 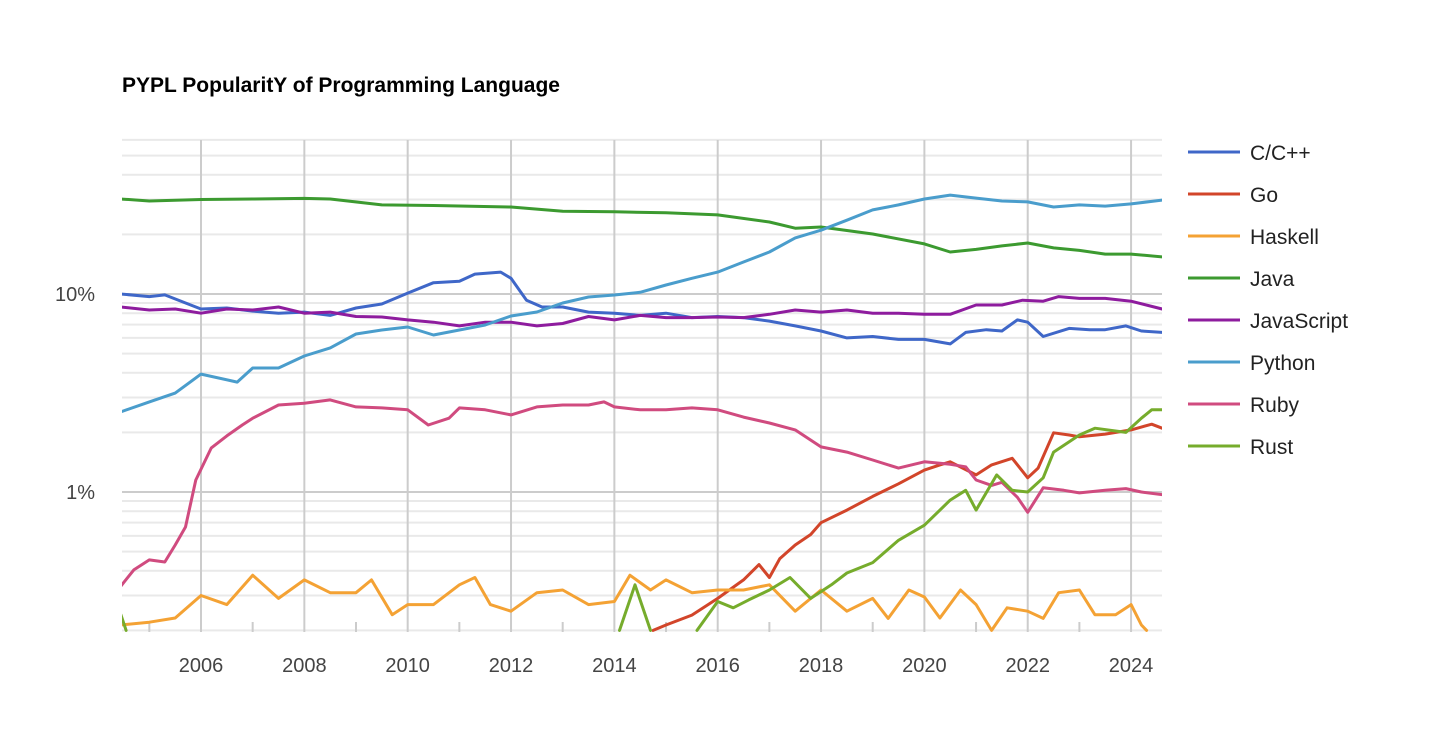 I want to click on legend-item: Python, so click(x=1251, y=363).